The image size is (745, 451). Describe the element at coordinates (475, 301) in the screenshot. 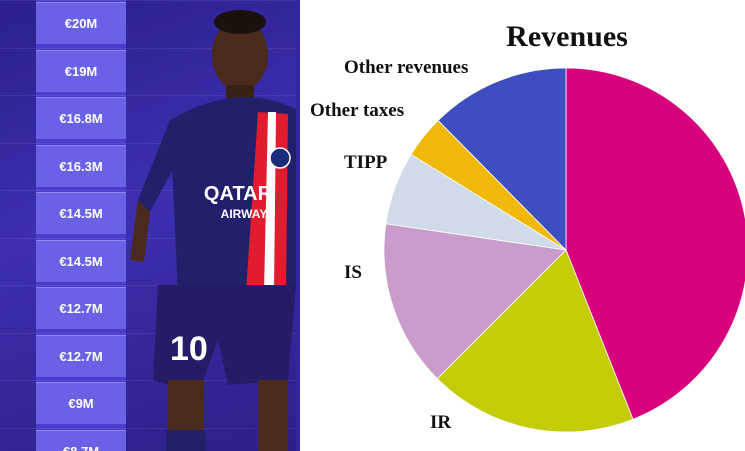

I see `pie-slice-is` at that location.